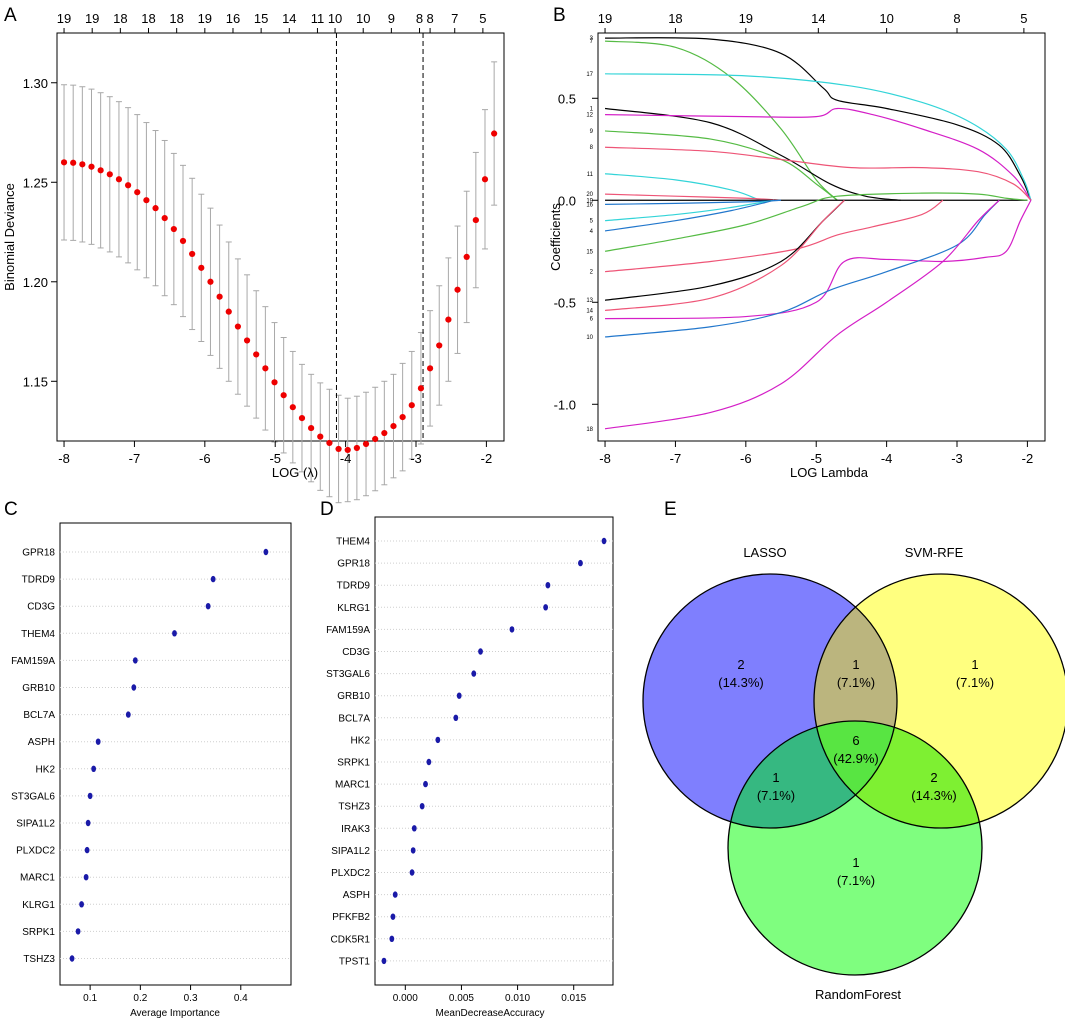 This screenshot has width=1065, height=1022. I want to click on top-count-label: 10, so click(335, 18).